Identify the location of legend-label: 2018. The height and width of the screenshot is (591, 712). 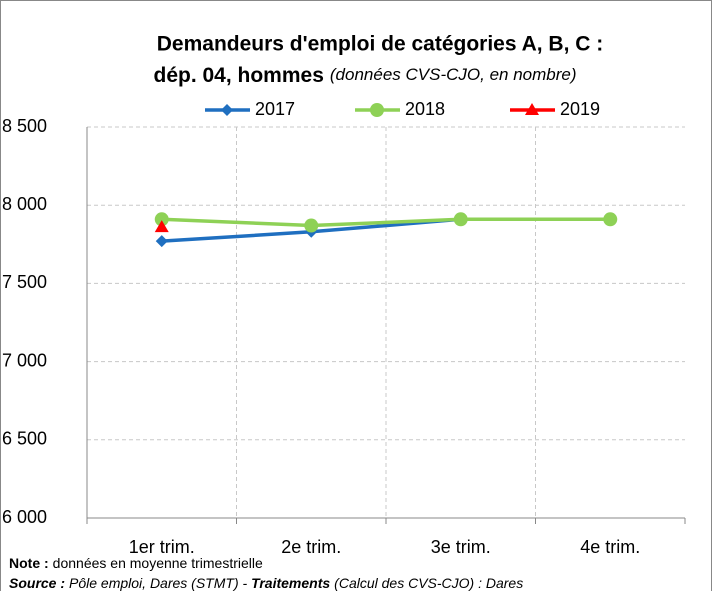
(425, 109).